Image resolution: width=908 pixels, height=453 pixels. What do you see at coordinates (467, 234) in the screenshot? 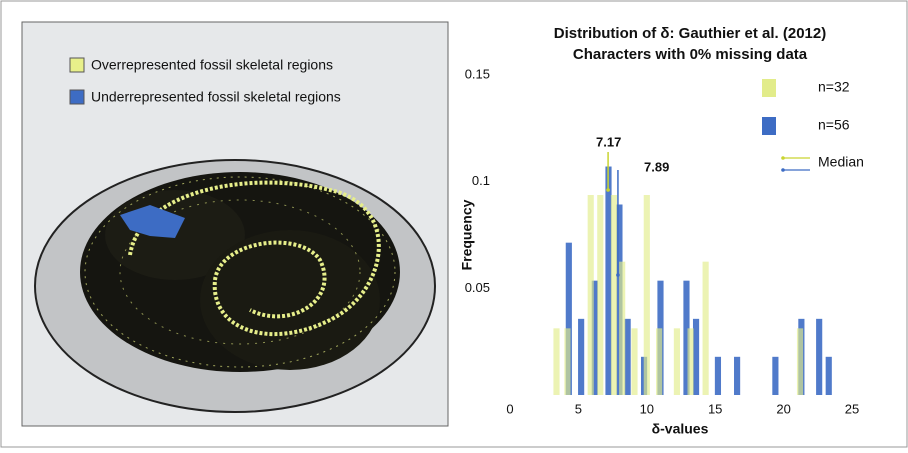
I see `y-axis-label: Frequency` at bounding box center [467, 234].